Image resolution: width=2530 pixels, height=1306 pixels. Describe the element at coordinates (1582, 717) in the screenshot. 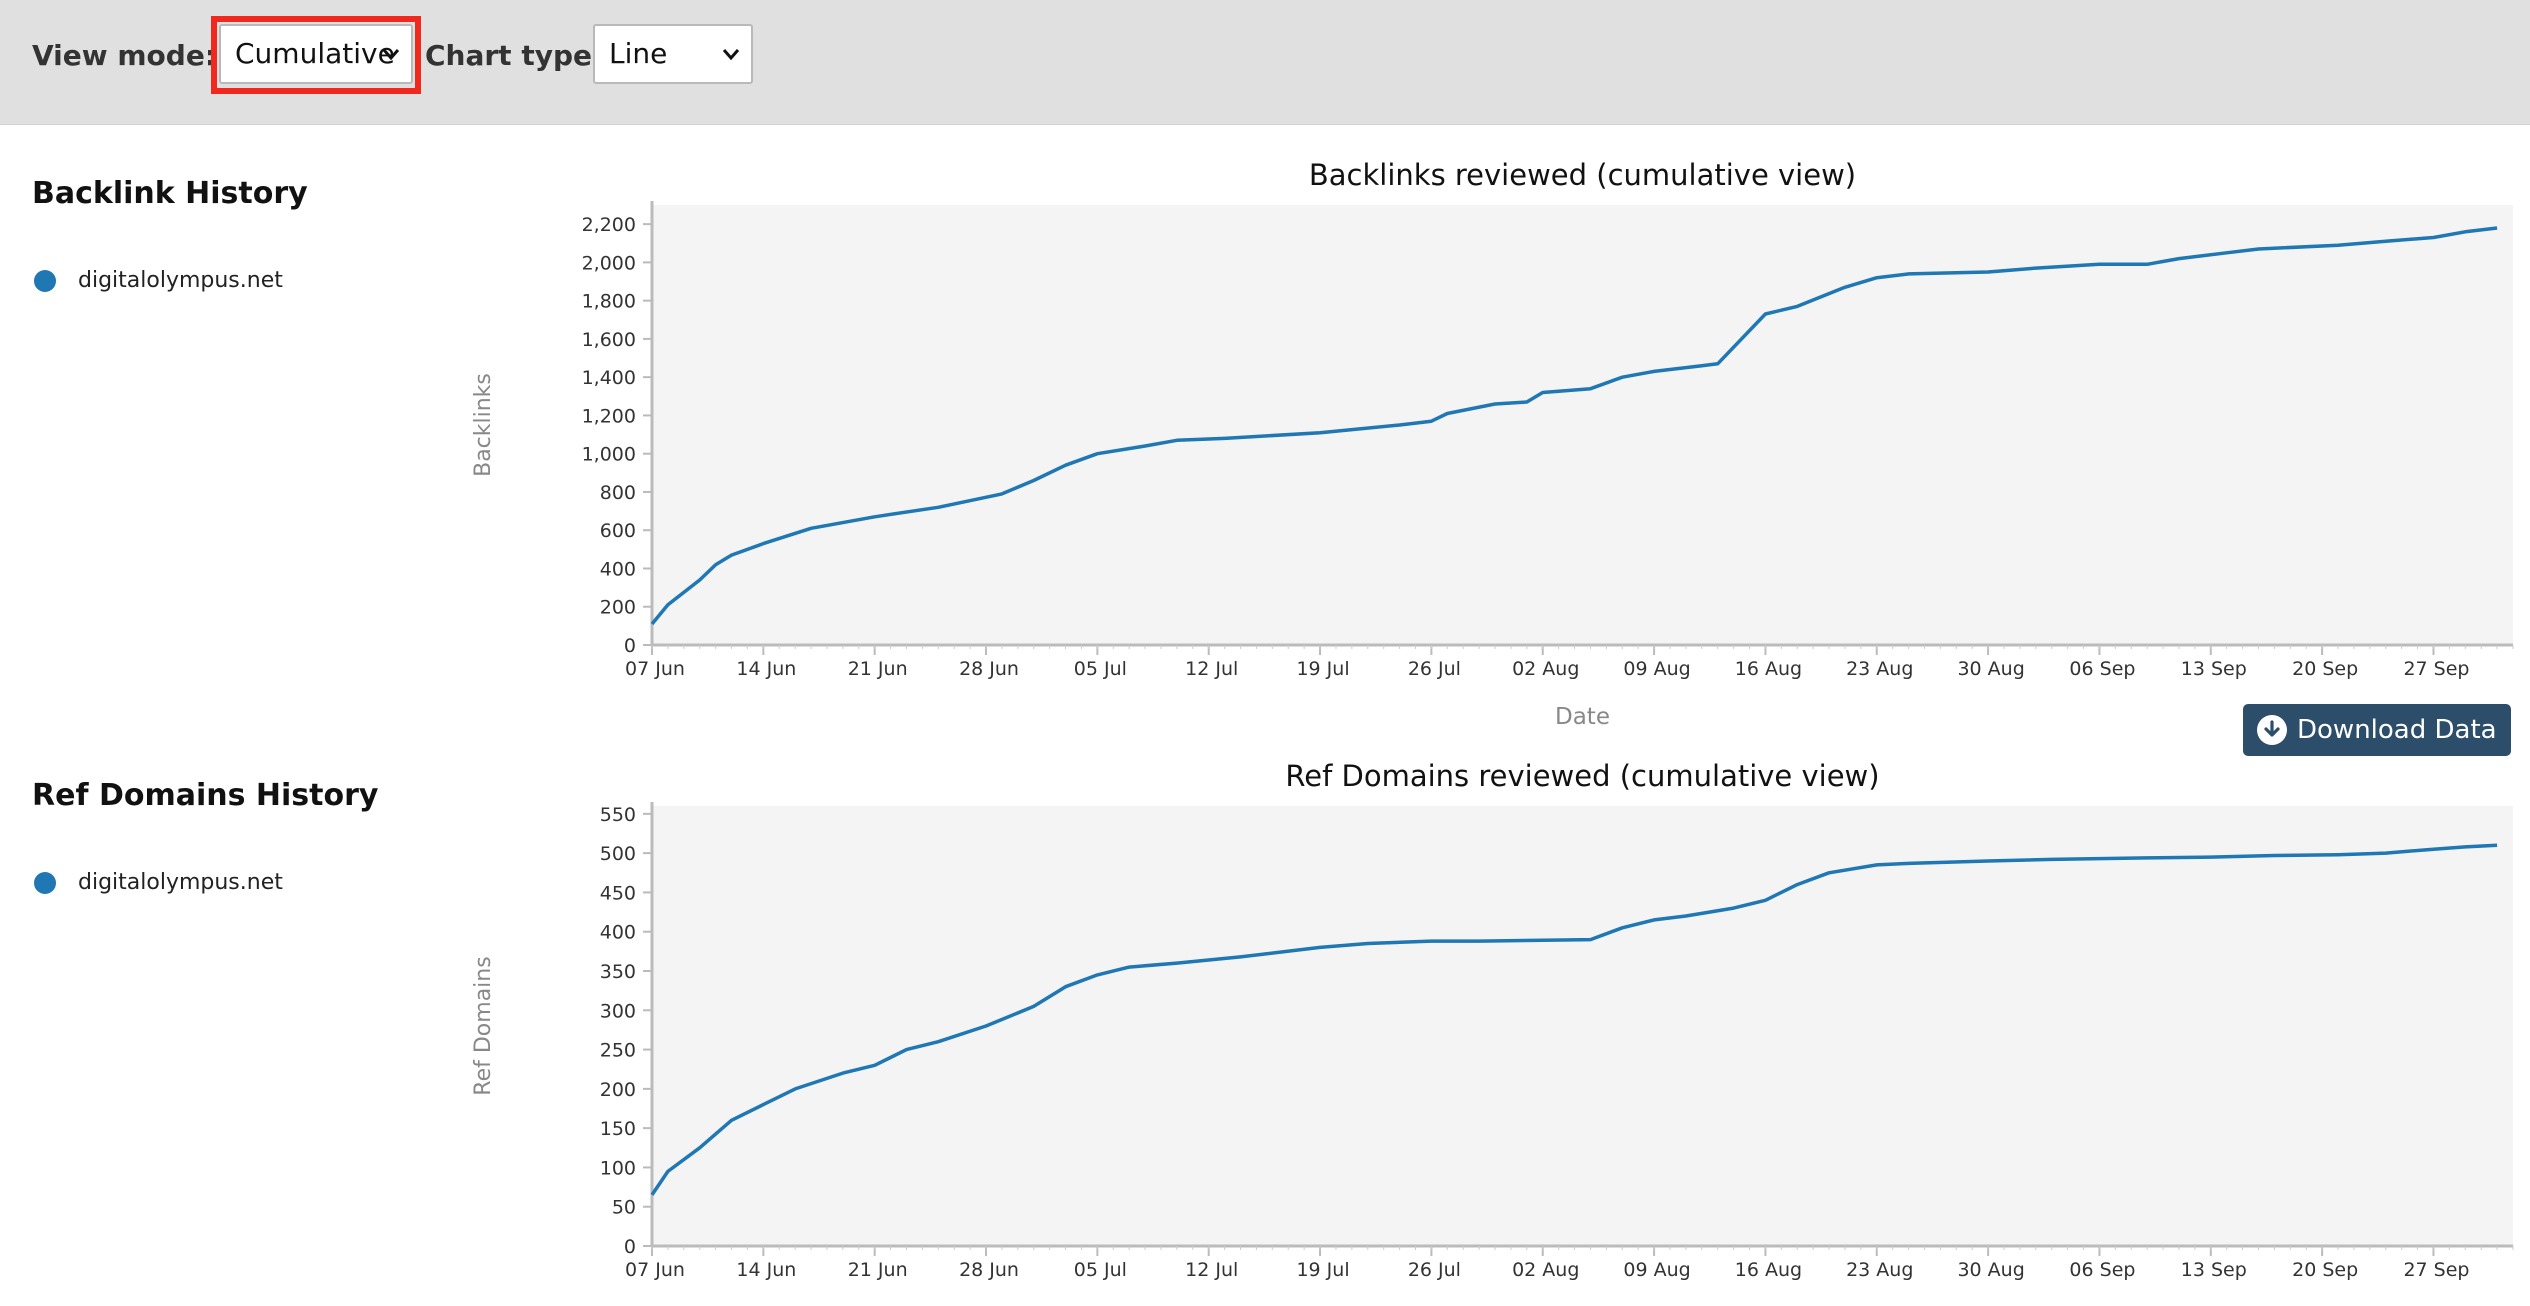

I see `x-axis-label: Date` at that location.